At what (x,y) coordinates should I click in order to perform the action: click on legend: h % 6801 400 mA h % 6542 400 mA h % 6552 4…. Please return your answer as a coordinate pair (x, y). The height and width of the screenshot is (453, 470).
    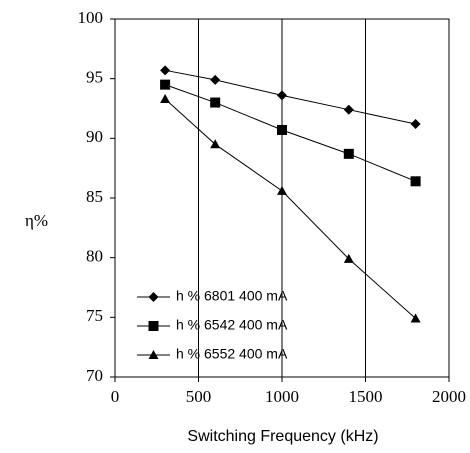
    Looking at the image, I should click on (212, 325).